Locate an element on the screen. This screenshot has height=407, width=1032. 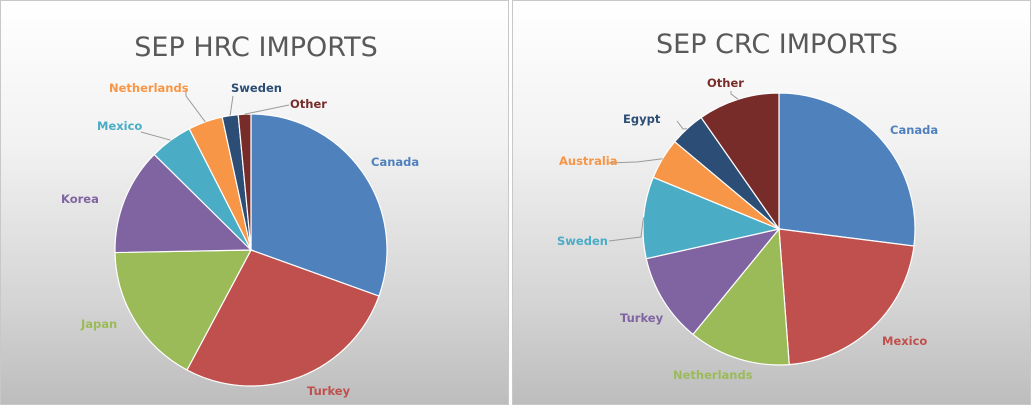
crc-chart-title: SEP CRC IMPORTS is located at coordinates (777, 44).